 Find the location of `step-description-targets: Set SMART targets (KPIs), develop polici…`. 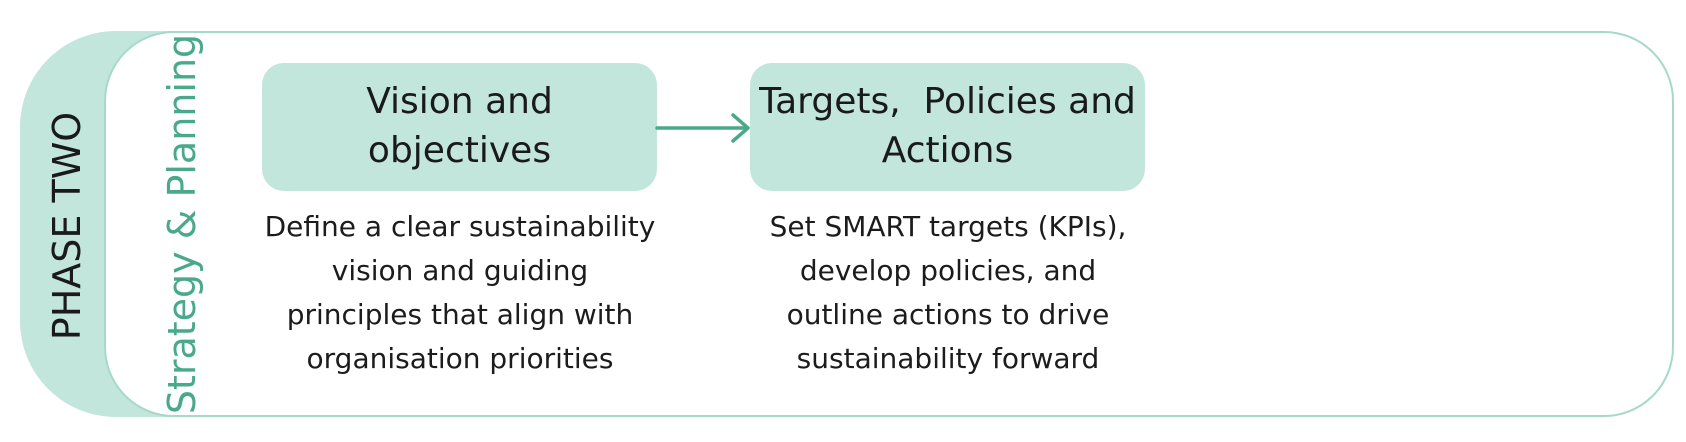

step-description-targets: Set SMART targets (KPIs), develop polici… is located at coordinates (948, 292).